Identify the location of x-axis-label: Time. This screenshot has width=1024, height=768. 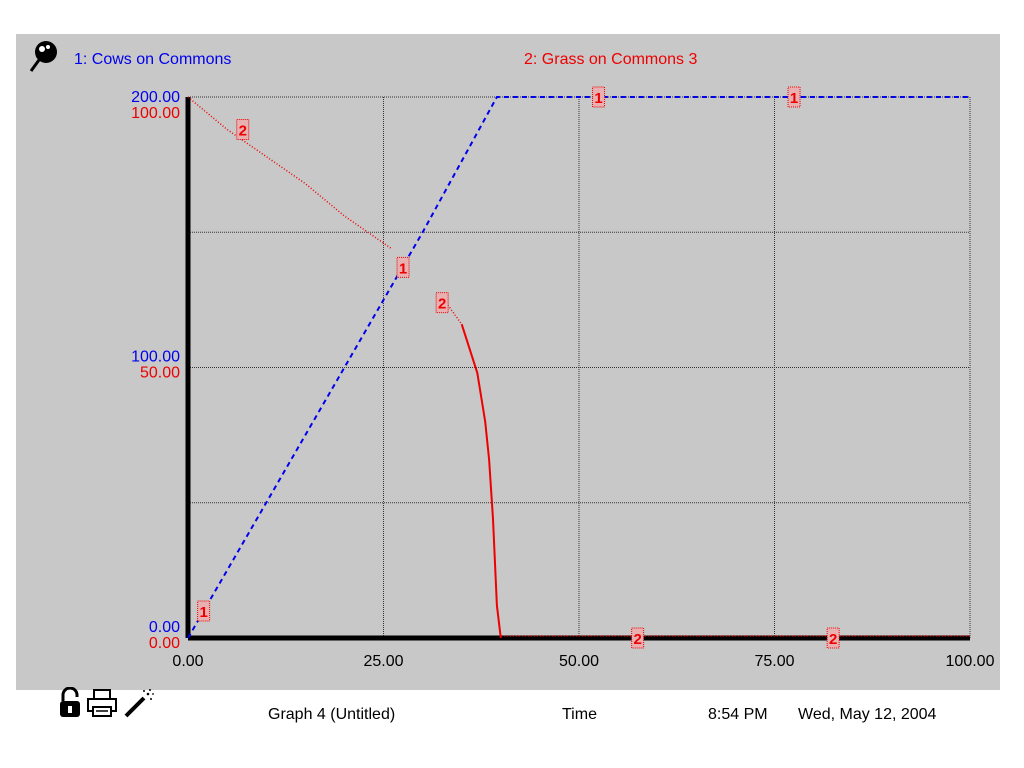
(579, 714).